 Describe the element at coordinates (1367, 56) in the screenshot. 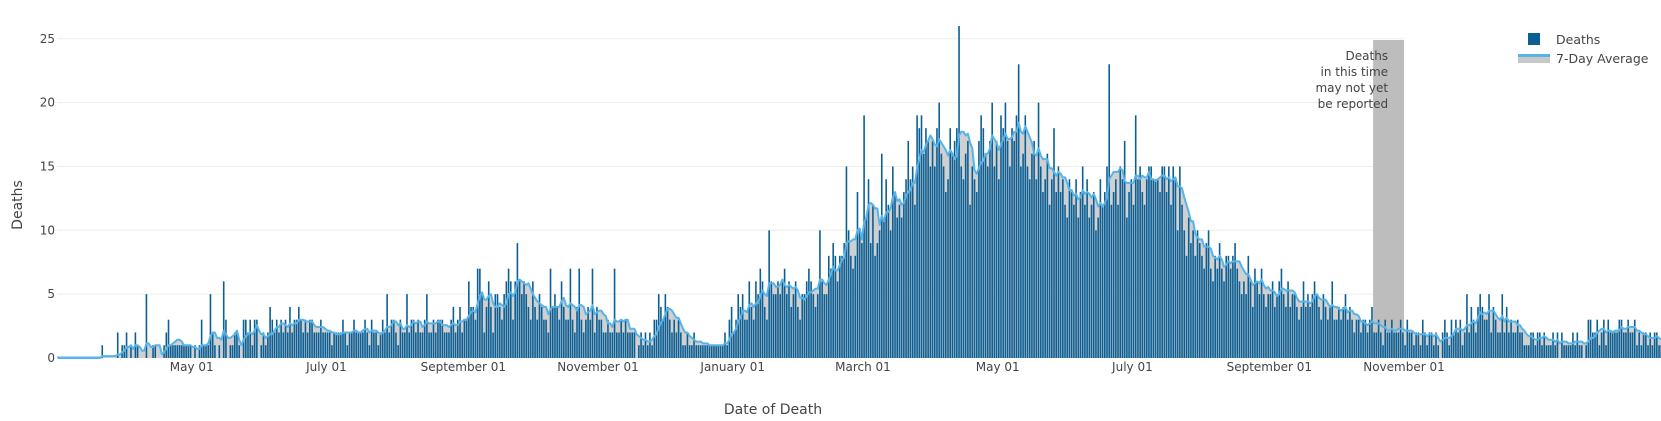

I see `annotation-line: Deaths` at that location.